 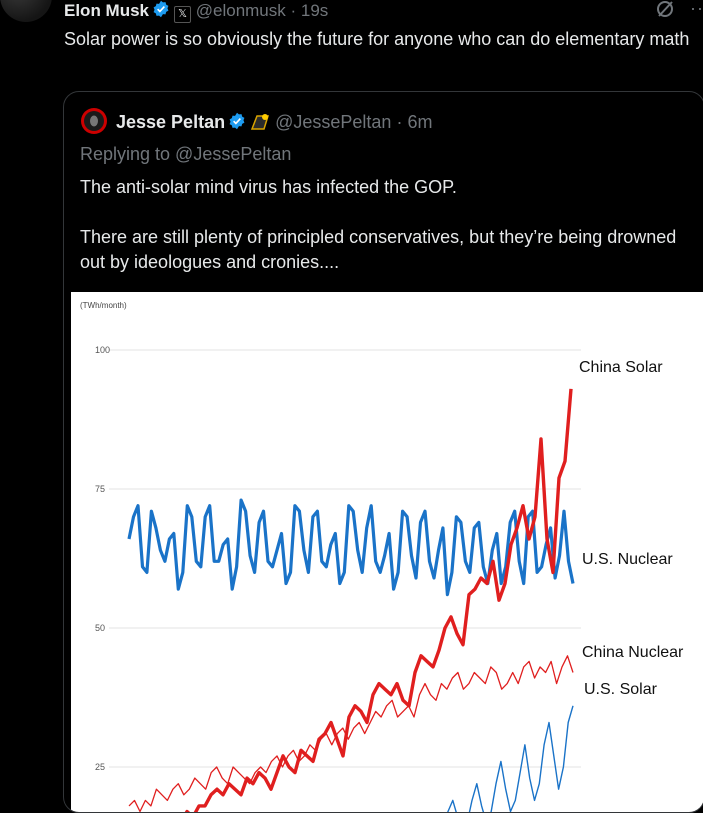 What do you see at coordinates (696, 9) in the screenshot?
I see `more-options-icon: ···` at bounding box center [696, 9].